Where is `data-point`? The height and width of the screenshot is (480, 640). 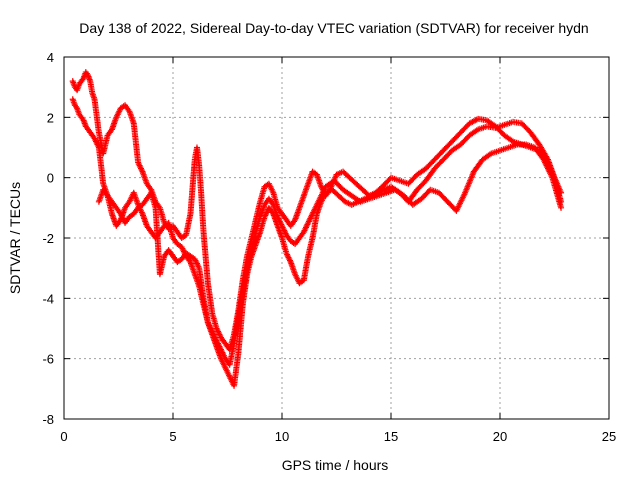 data-point is located at coordinates (561, 207).